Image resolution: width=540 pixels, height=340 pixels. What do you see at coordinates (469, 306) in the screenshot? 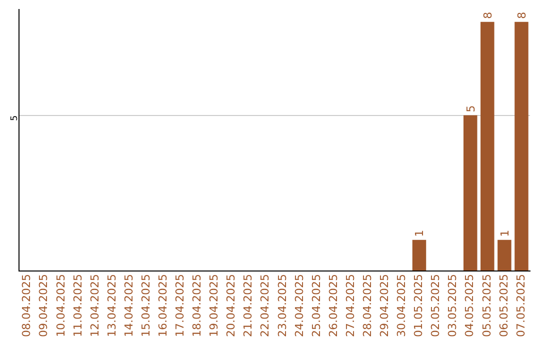
I see `x-tick-label: 04.05.2025` at bounding box center [469, 306].